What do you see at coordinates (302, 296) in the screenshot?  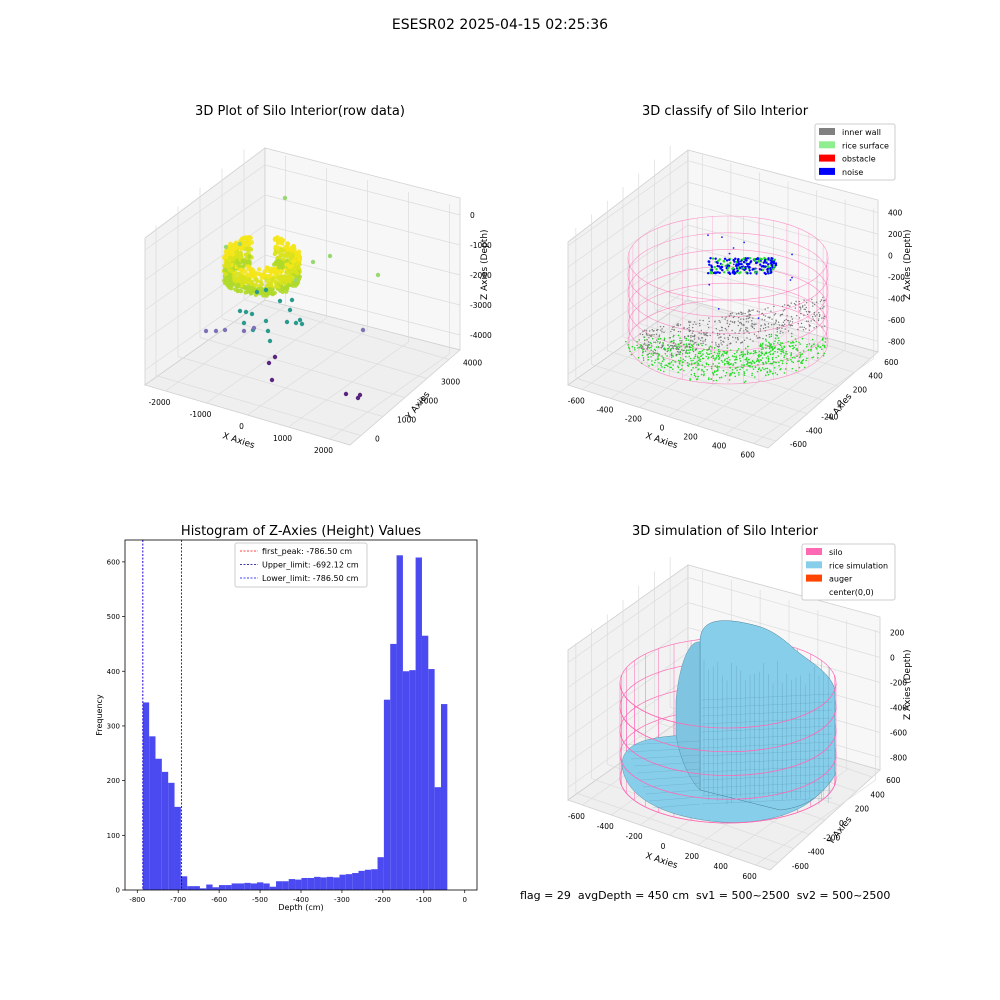 I see `raw-axes-box` at bounding box center [302, 296].